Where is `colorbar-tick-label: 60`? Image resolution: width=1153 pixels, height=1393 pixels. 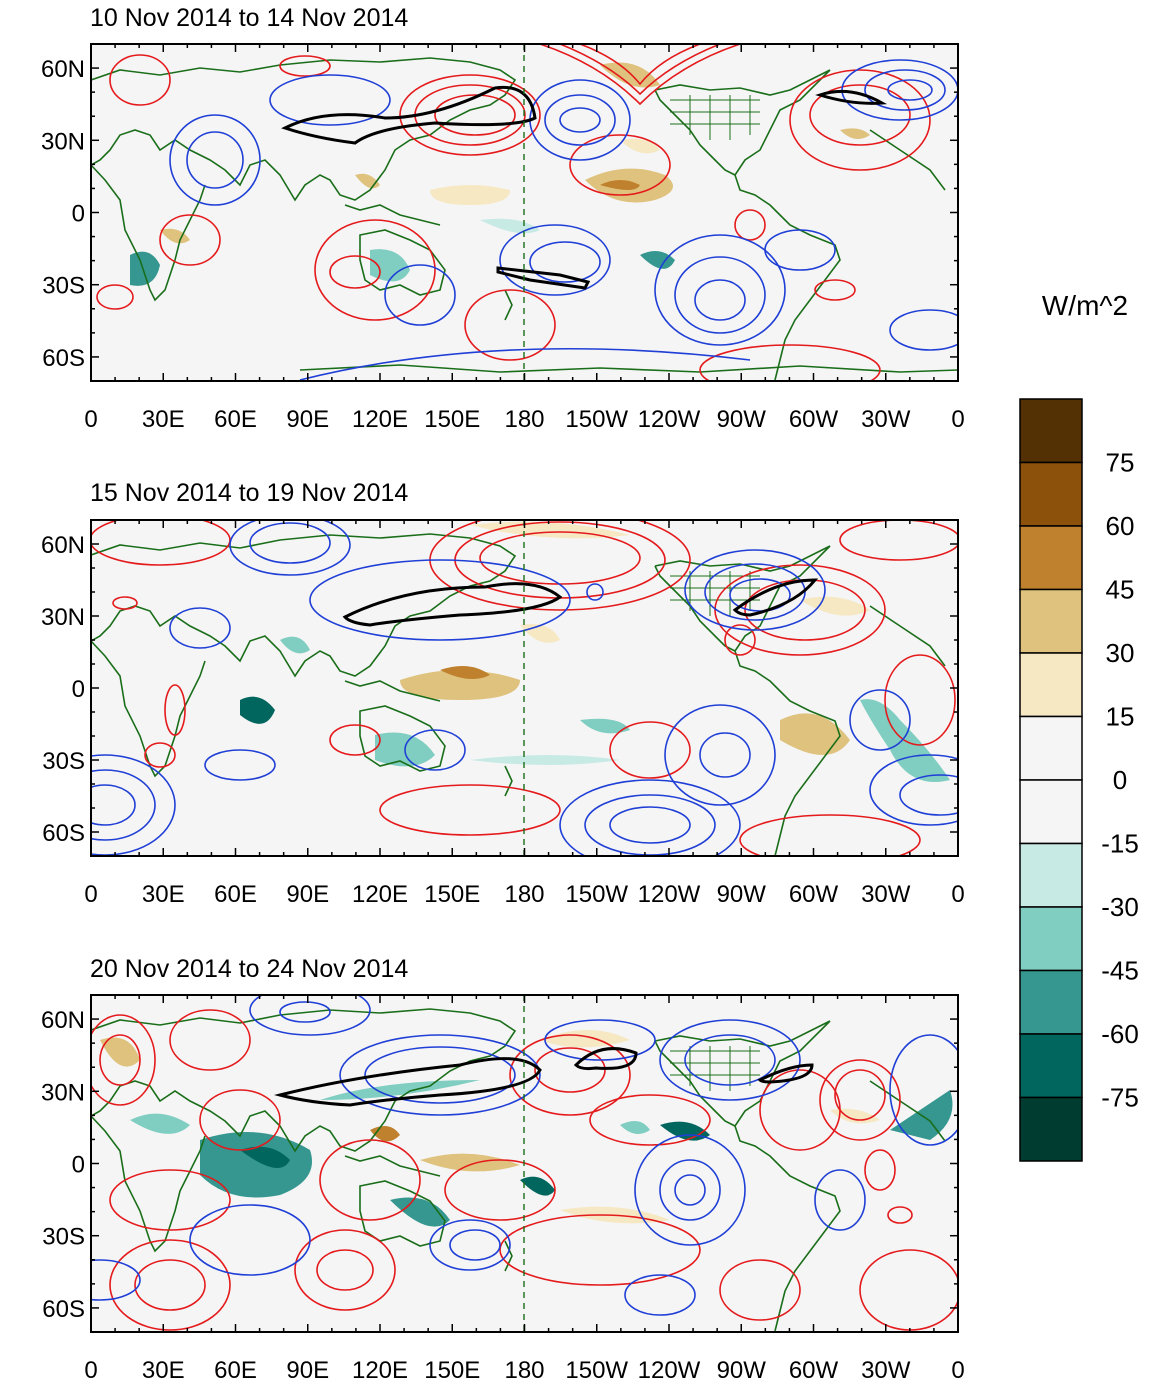
colorbar-tick-label: 60 is located at coordinates (1120, 526).